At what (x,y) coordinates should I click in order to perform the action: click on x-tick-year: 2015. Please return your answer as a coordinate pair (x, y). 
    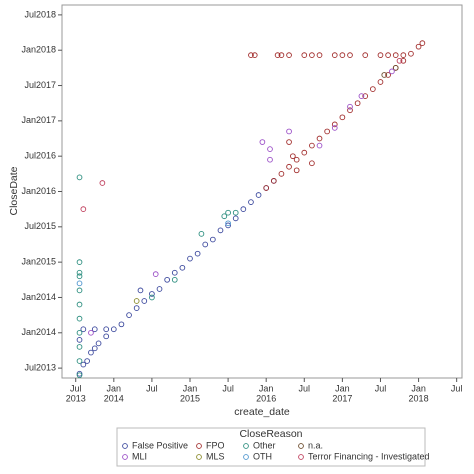
    Looking at the image, I should click on (190, 398).